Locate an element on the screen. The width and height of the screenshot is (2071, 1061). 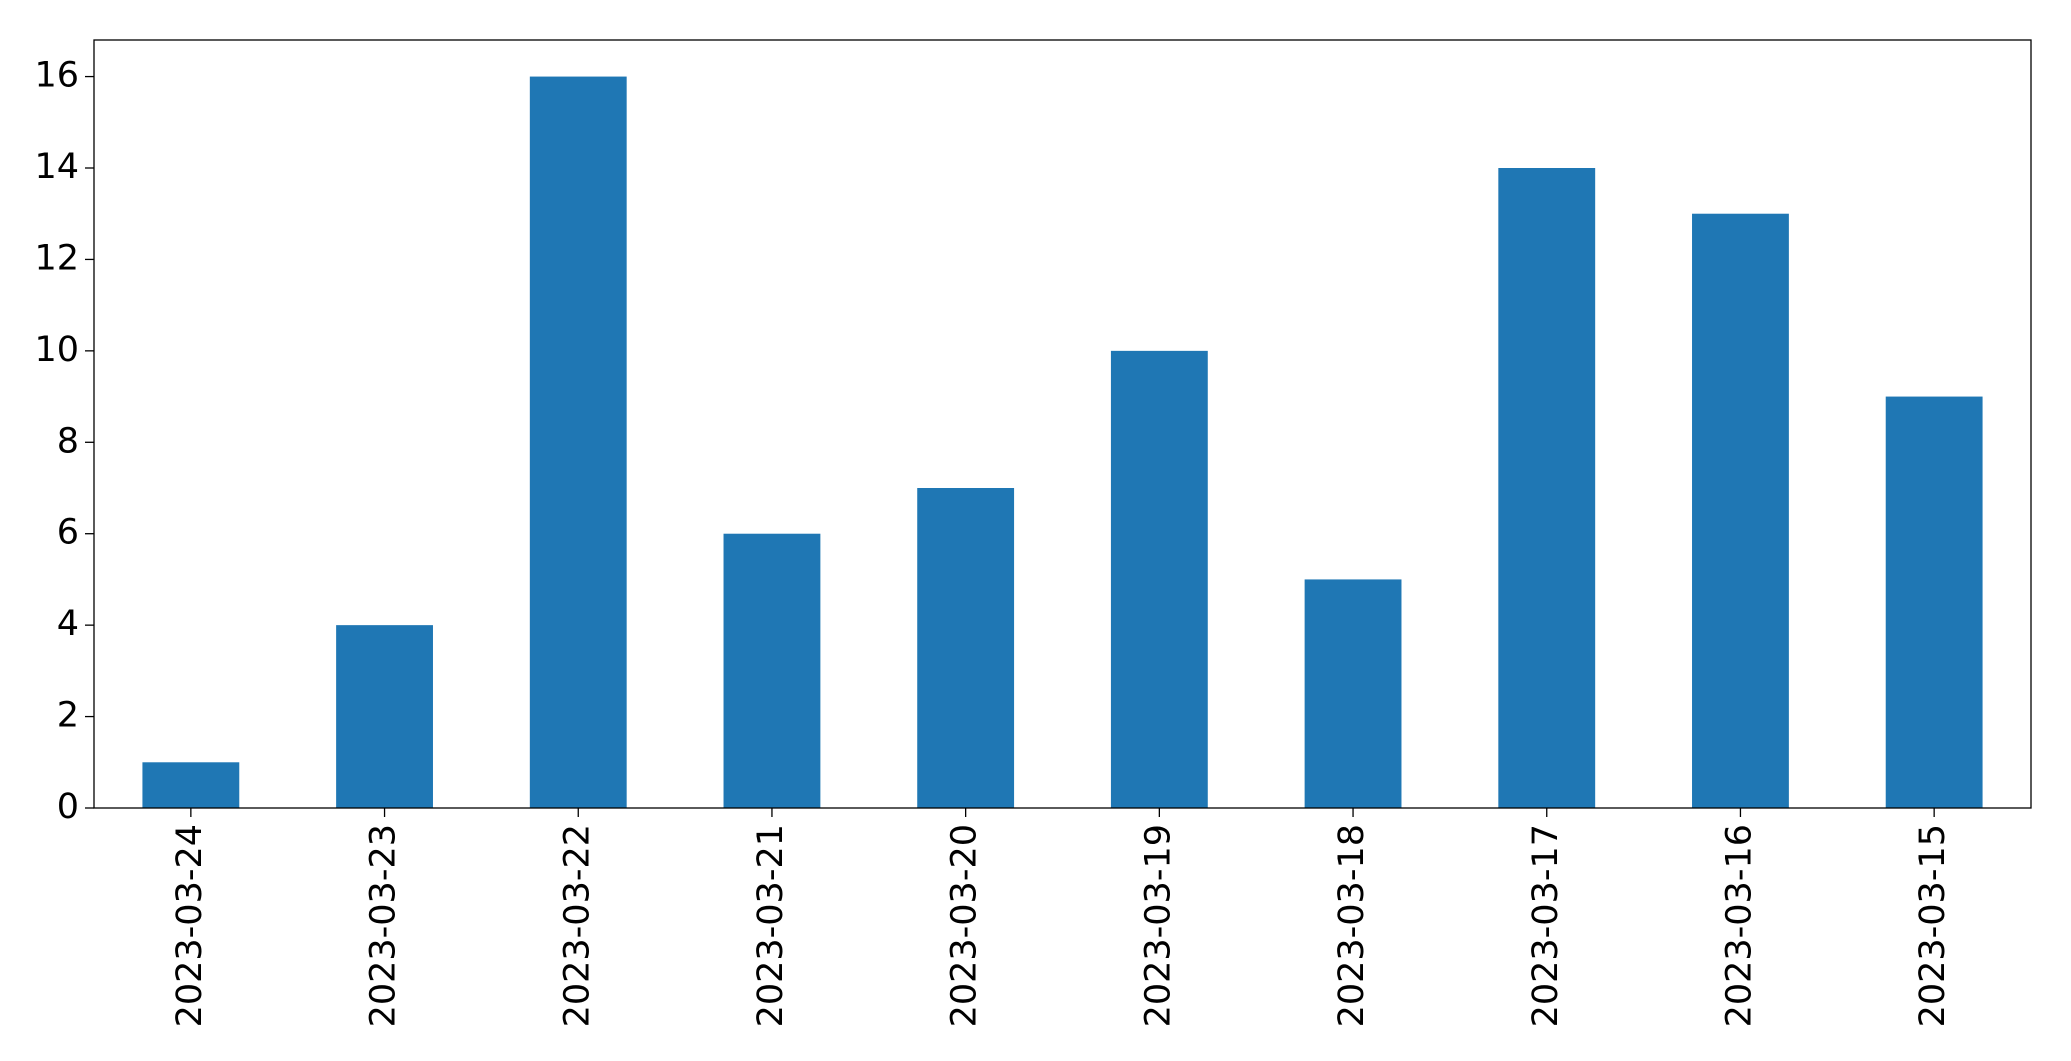
x-tick-label: 2023-03-24 is located at coordinates (190, 925).